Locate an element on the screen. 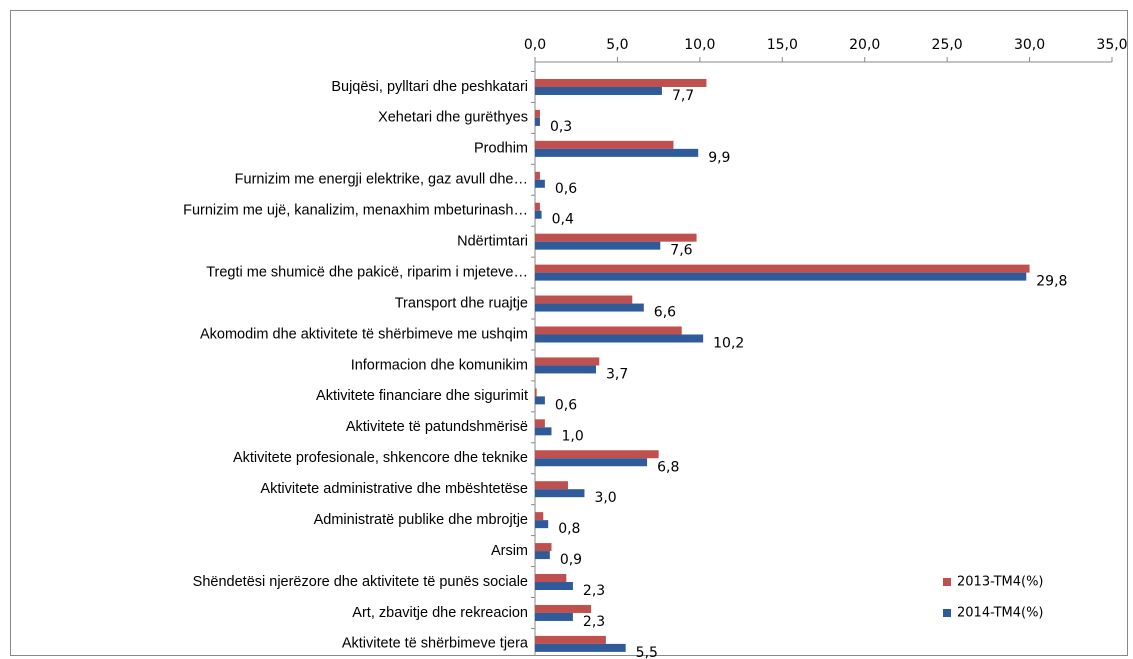  y-tick-label: Arsim is located at coordinates (509, 551).